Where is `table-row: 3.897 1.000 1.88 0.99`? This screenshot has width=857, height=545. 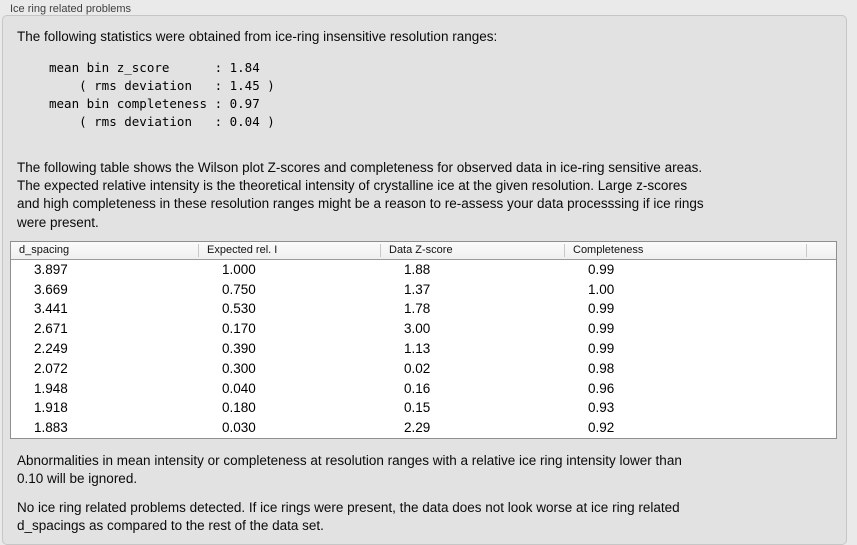 table-row: 3.897 1.000 1.88 0.99 is located at coordinates (423, 270).